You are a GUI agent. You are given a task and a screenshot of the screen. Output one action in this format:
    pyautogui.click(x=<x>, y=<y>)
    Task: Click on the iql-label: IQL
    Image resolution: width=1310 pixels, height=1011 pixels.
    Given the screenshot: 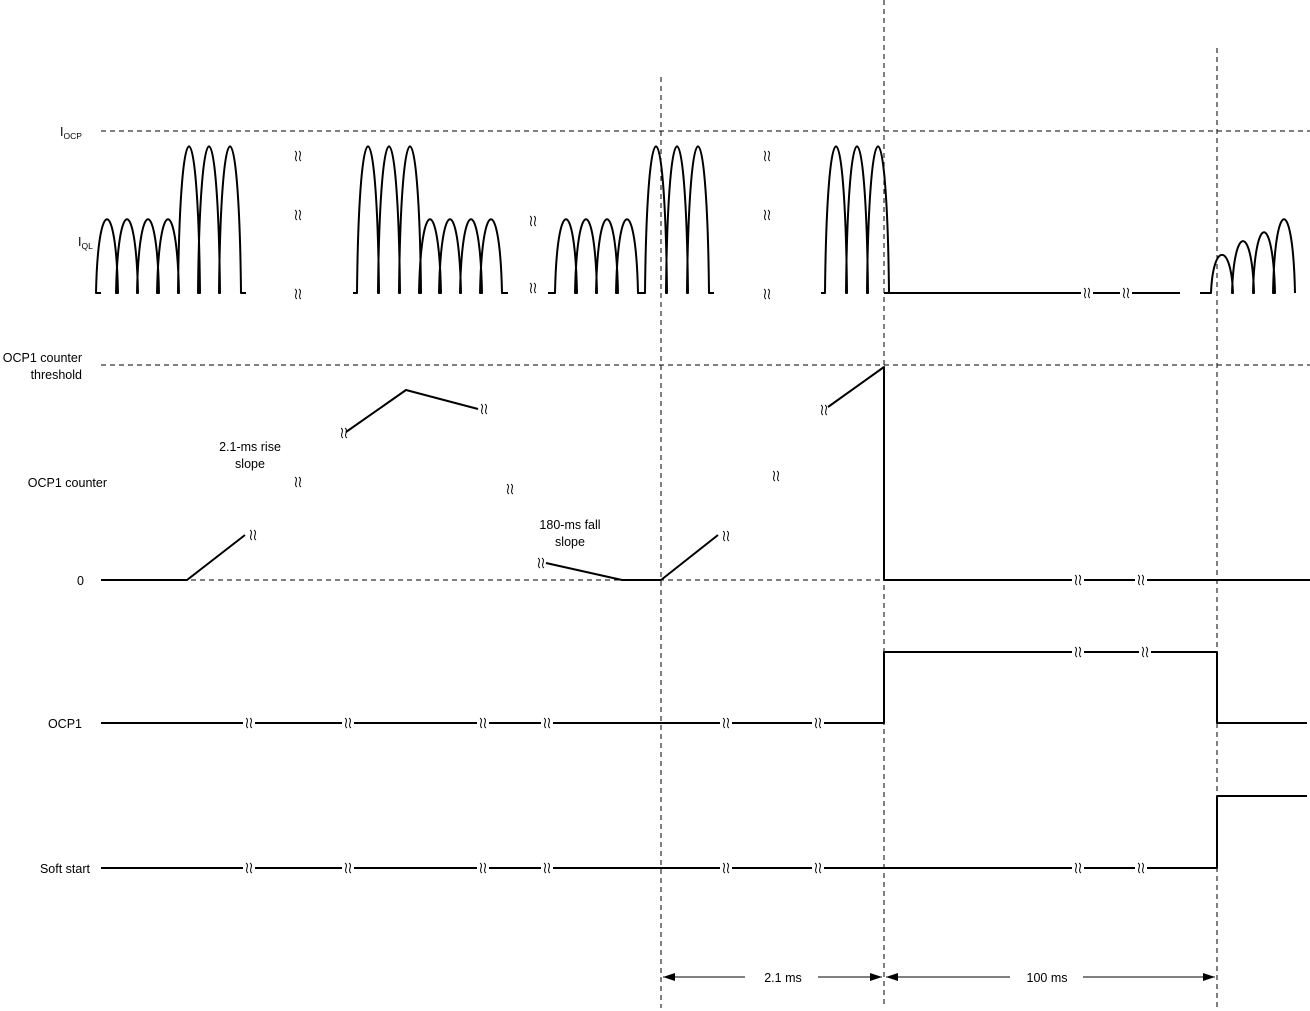 What is the action you would take?
    pyautogui.click(x=85, y=243)
    